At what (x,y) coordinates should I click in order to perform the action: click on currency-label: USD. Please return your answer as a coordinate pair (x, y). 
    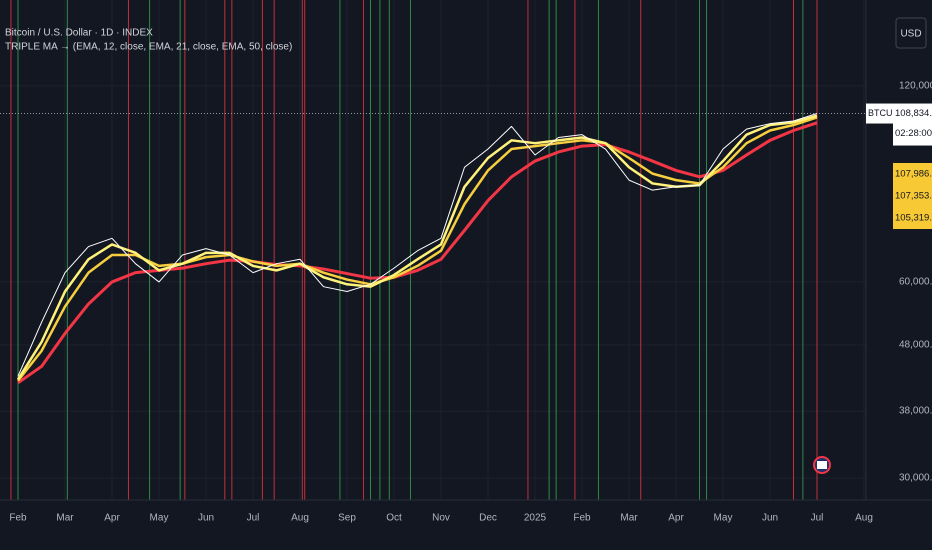
    Looking at the image, I should click on (910, 34).